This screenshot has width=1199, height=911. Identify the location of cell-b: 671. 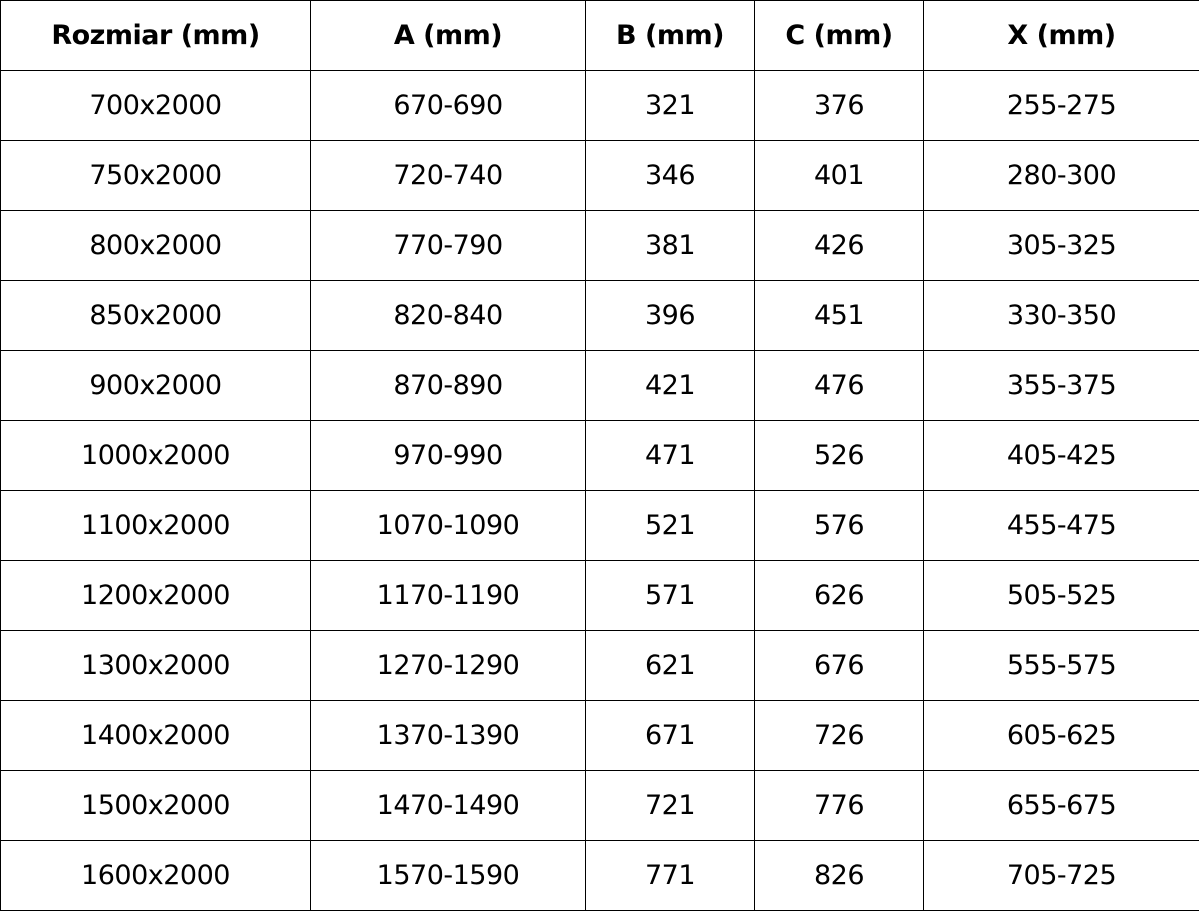
(670, 735).